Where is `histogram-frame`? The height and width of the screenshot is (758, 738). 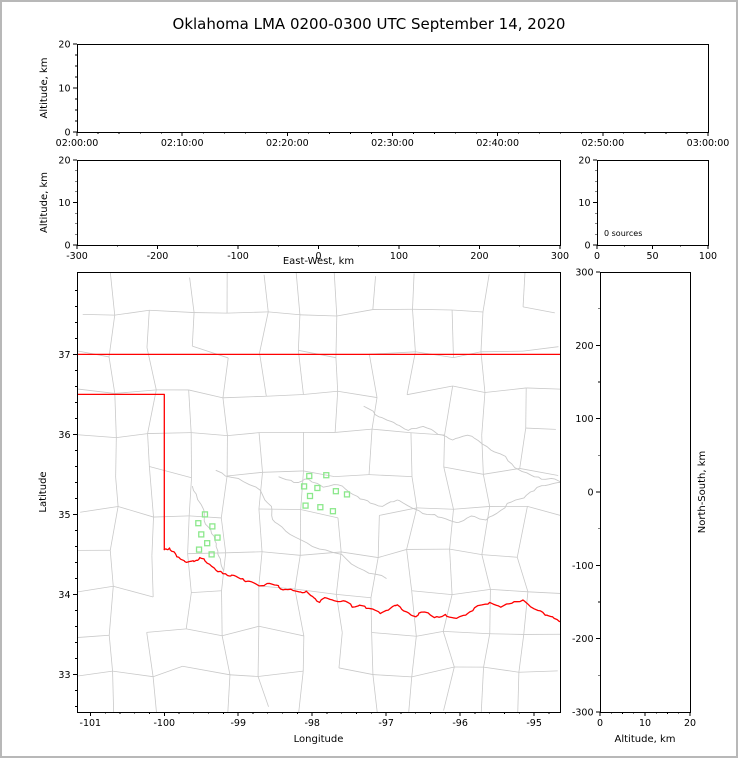 histogram-frame is located at coordinates (653, 203).